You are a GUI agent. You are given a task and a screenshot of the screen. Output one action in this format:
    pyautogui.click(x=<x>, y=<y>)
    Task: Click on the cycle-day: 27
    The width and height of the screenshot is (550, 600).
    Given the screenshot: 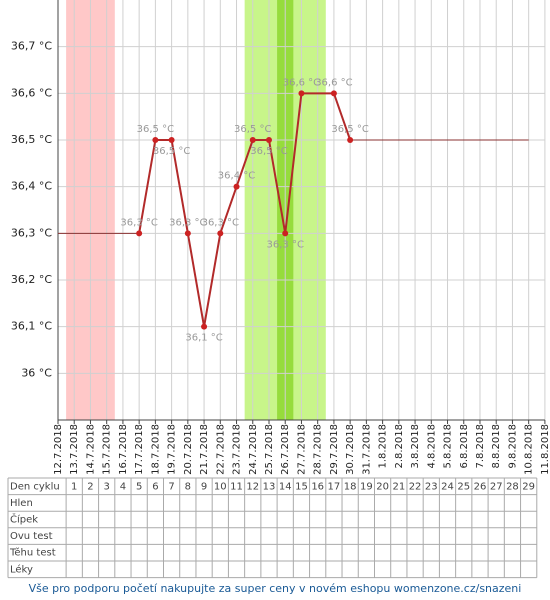 What is the action you would take?
    pyautogui.click(x=496, y=486)
    